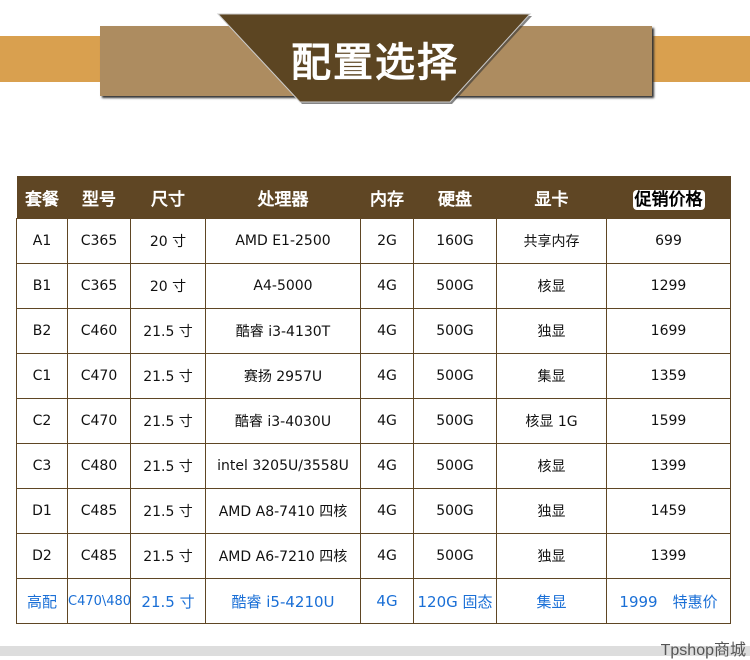 This screenshot has width=750, height=660. I want to click on table-cell: C1, so click(42, 376).